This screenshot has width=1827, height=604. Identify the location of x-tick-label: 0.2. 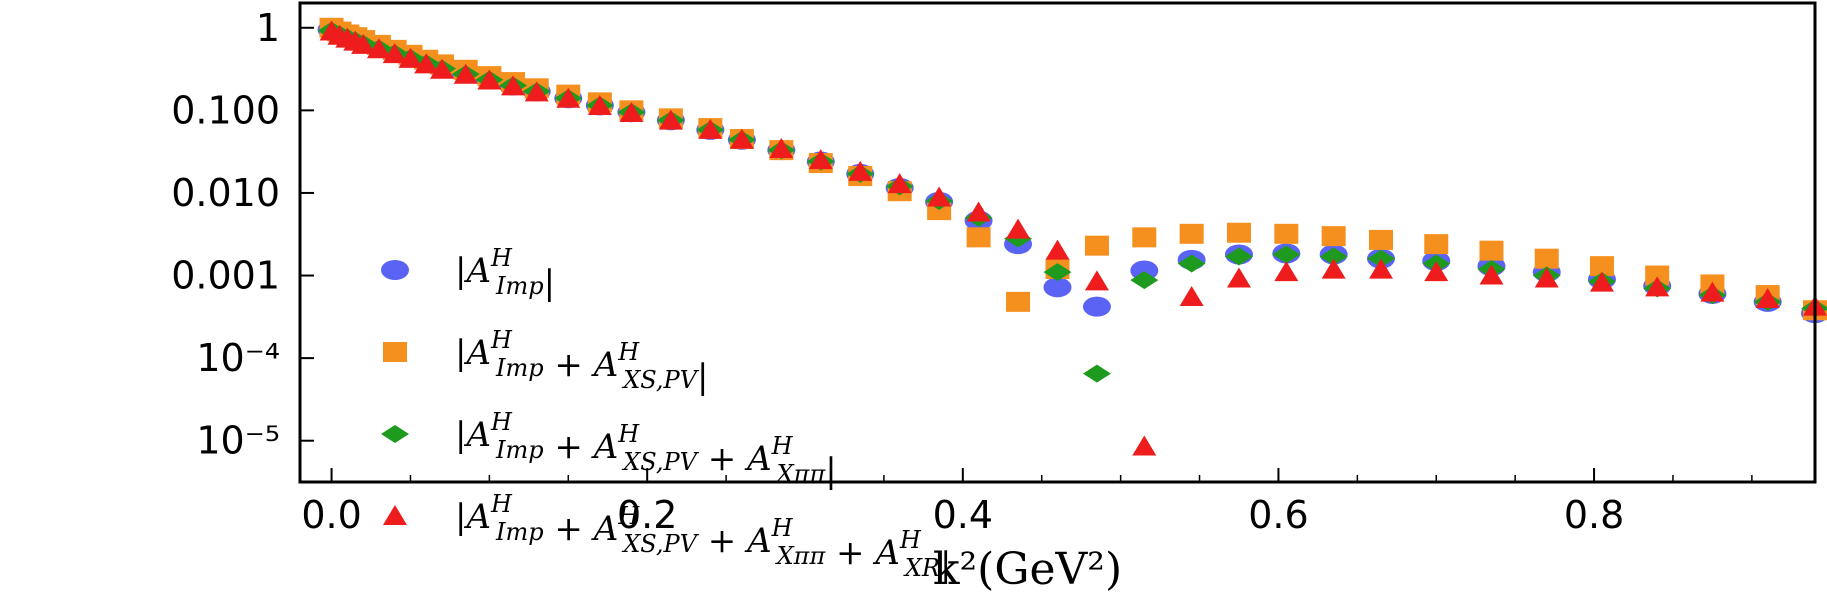
(647, 515).